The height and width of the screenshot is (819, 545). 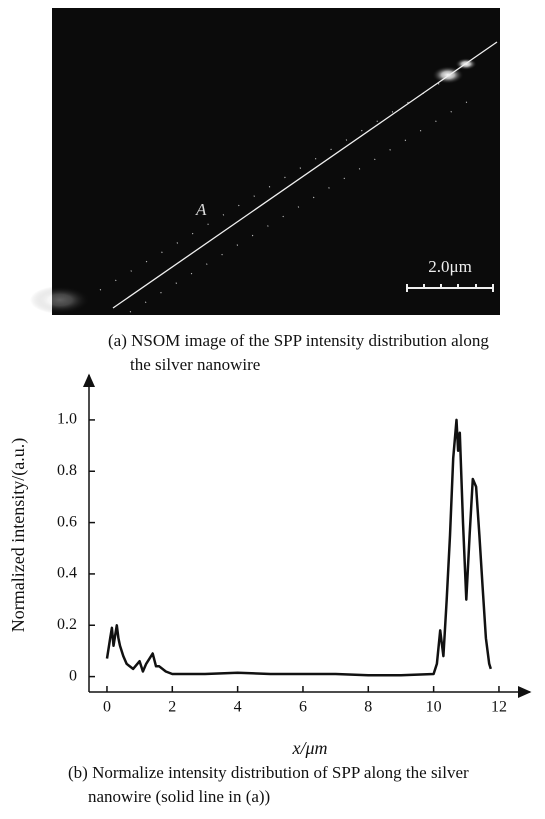 What do you see at coordinates (60, 300) in the screenshot?
I see `glow` at bounding box center [60, 300].